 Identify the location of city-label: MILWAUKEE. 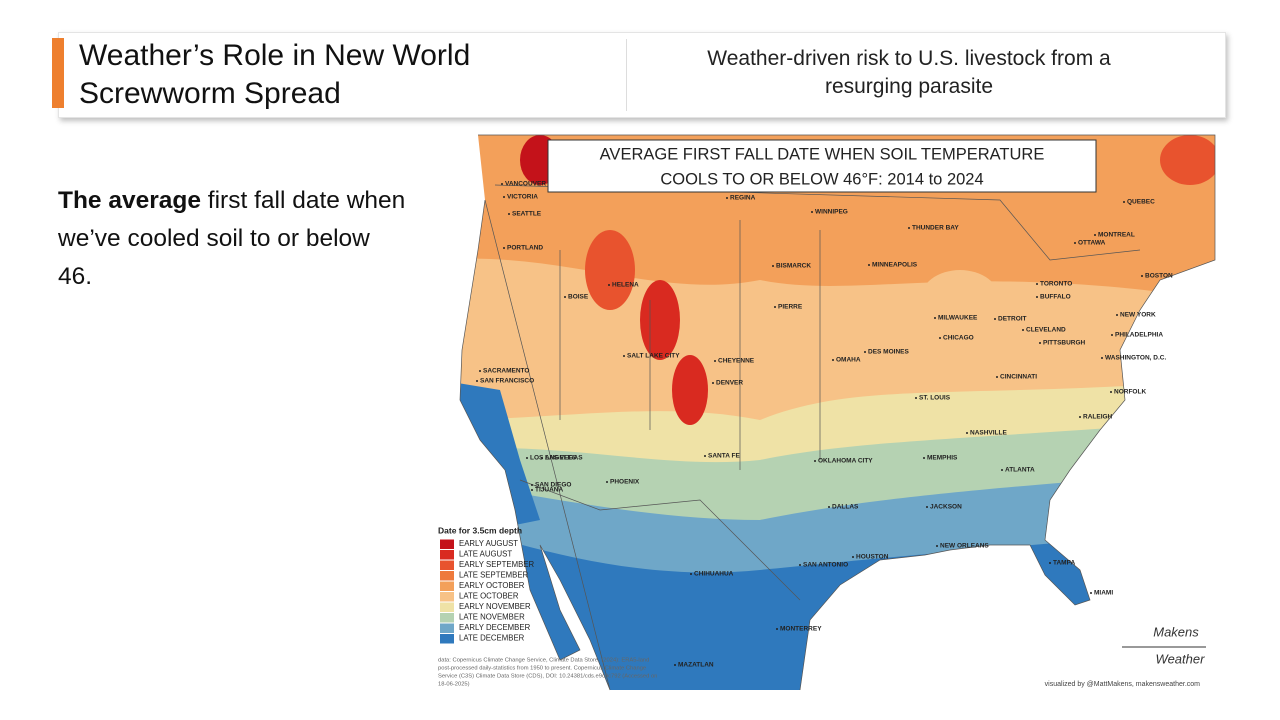
(958, 318).